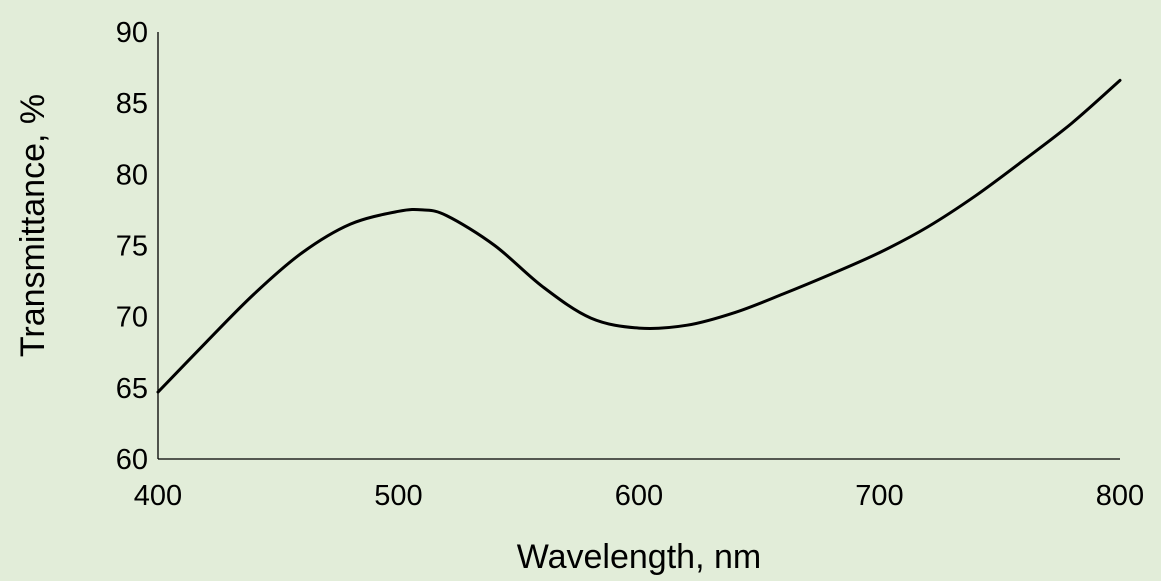  What do you see at coordinates (158, 496) in the screenshot?
I see `x-tick-label: 400` at bounding box center [158, 496].